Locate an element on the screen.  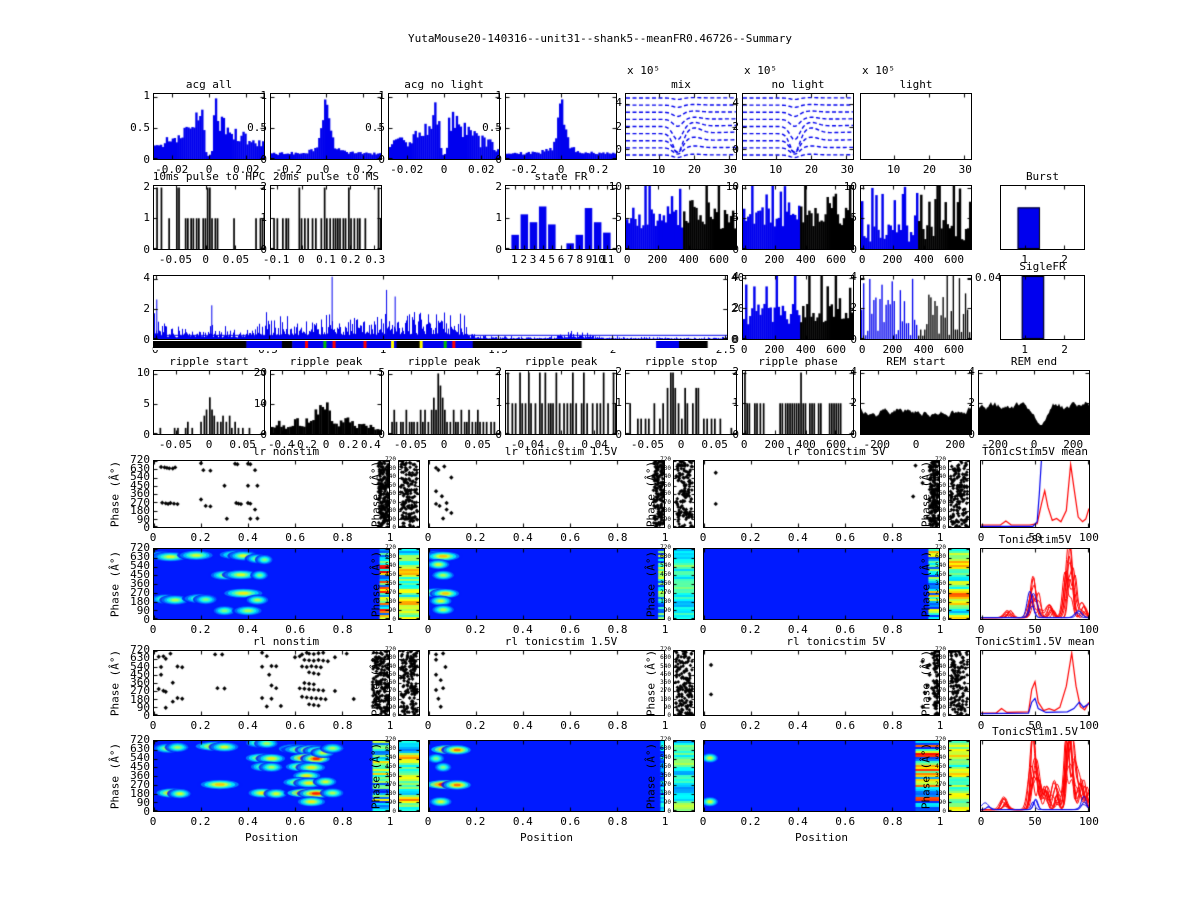
psth-light-ytick: 0 is located at coordinates (853, 249).